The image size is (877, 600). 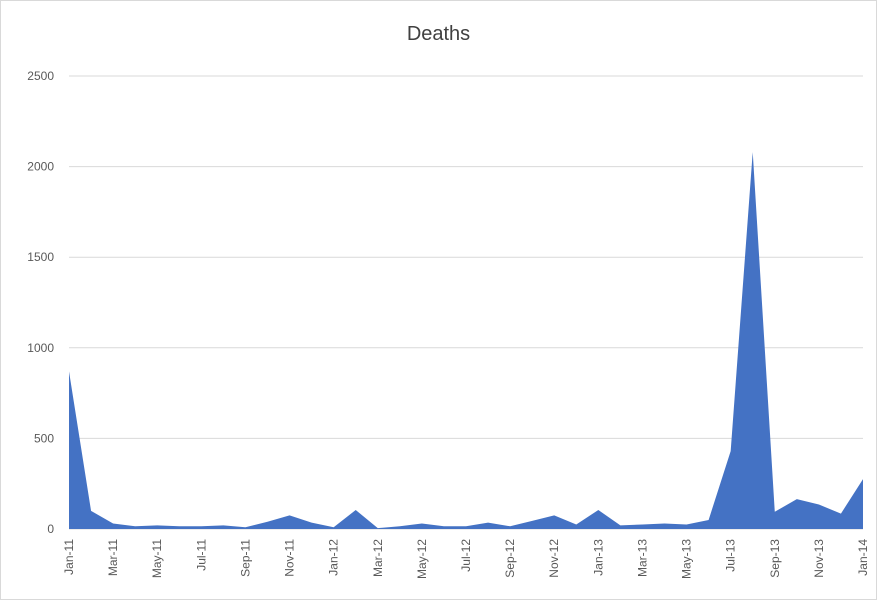 What do you see at coordinates (157, 558) in the screenshot?
I see `x-tick-label-May-11: May-11` at bounding box center [157, 558].